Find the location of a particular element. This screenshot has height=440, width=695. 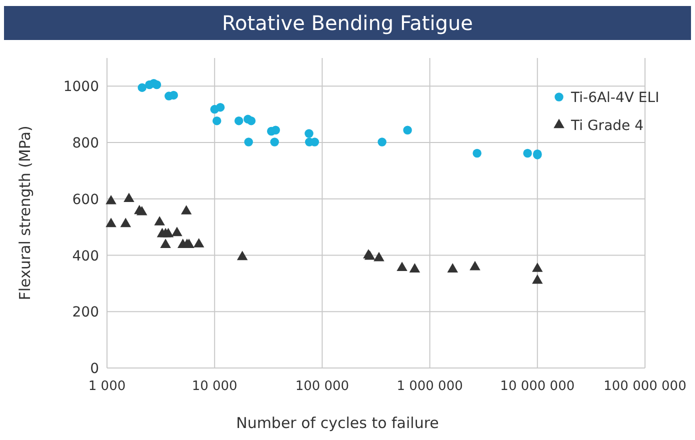

y-tick-label: 600 is located at coordinates (85, 200).